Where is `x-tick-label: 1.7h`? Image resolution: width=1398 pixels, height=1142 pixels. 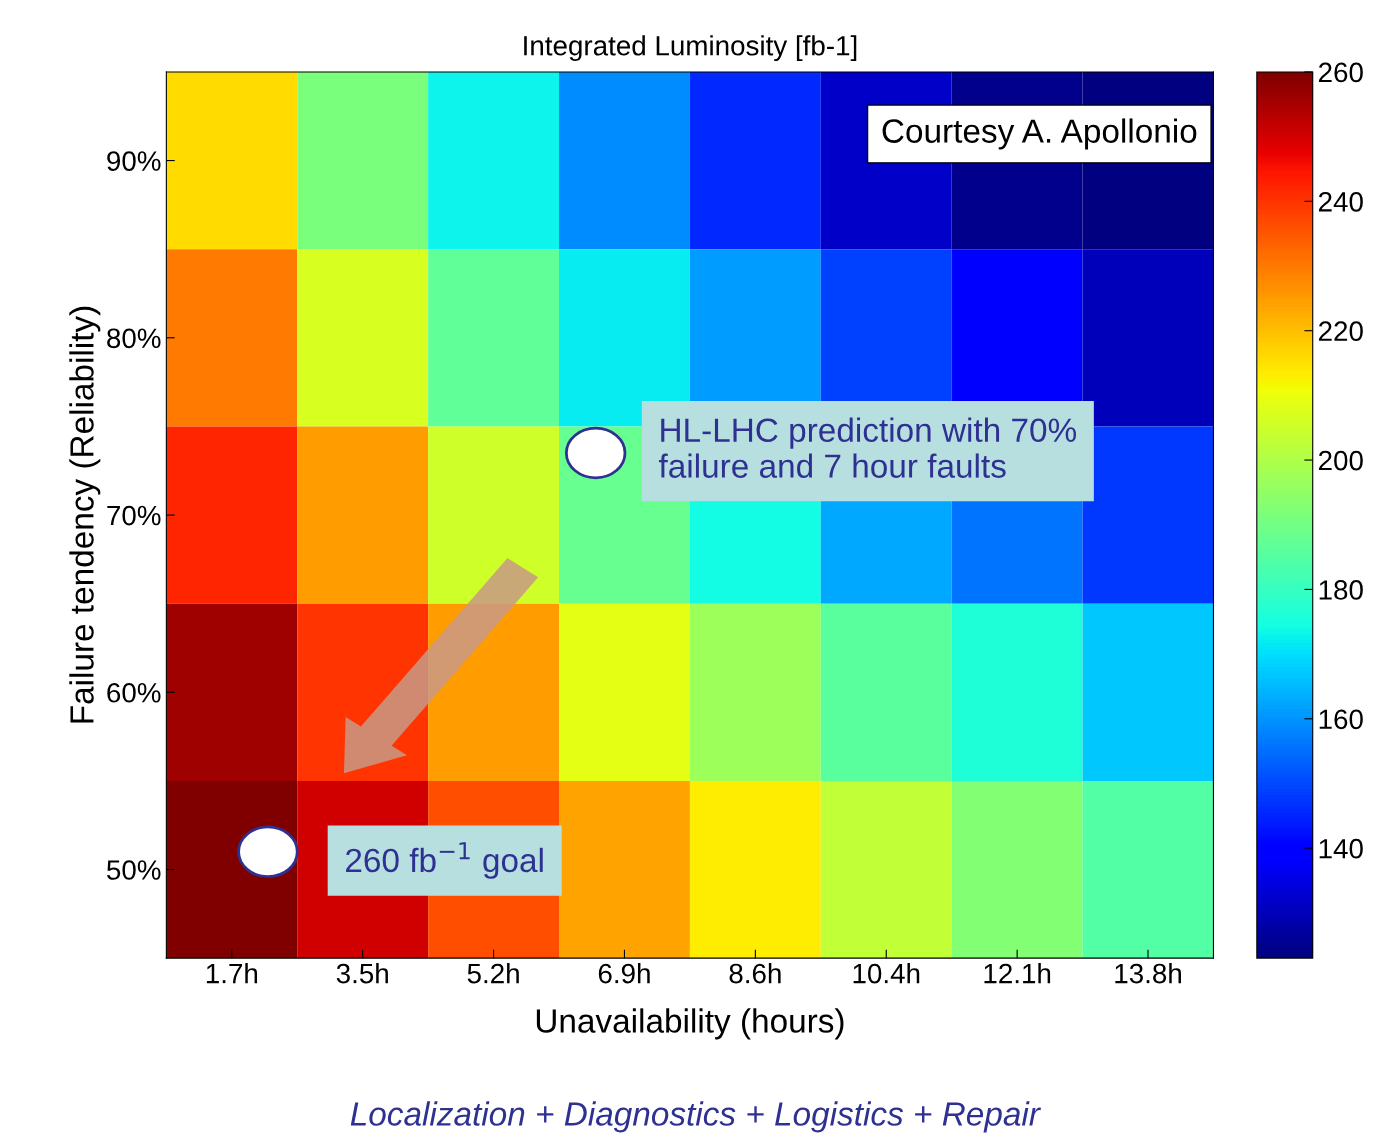
x-tick-label: 1.7h is located at coordinates (232, 973).